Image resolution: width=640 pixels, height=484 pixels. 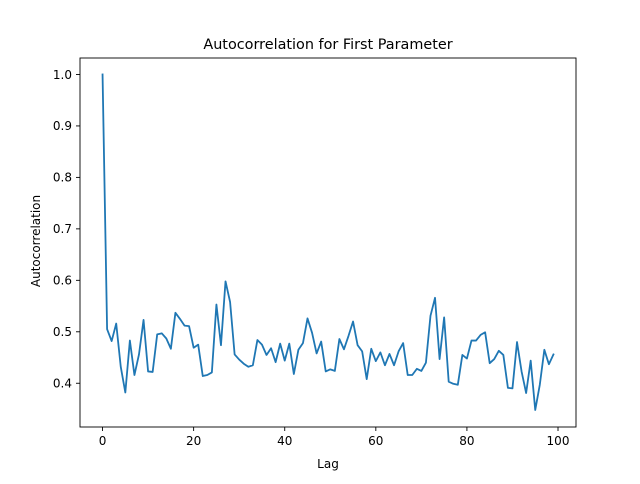 What do you see at coordinates (334, 437) in the screenshot?
I see `x-axis: 0 20 40 60 80 100` at bounding box center [334, 437].